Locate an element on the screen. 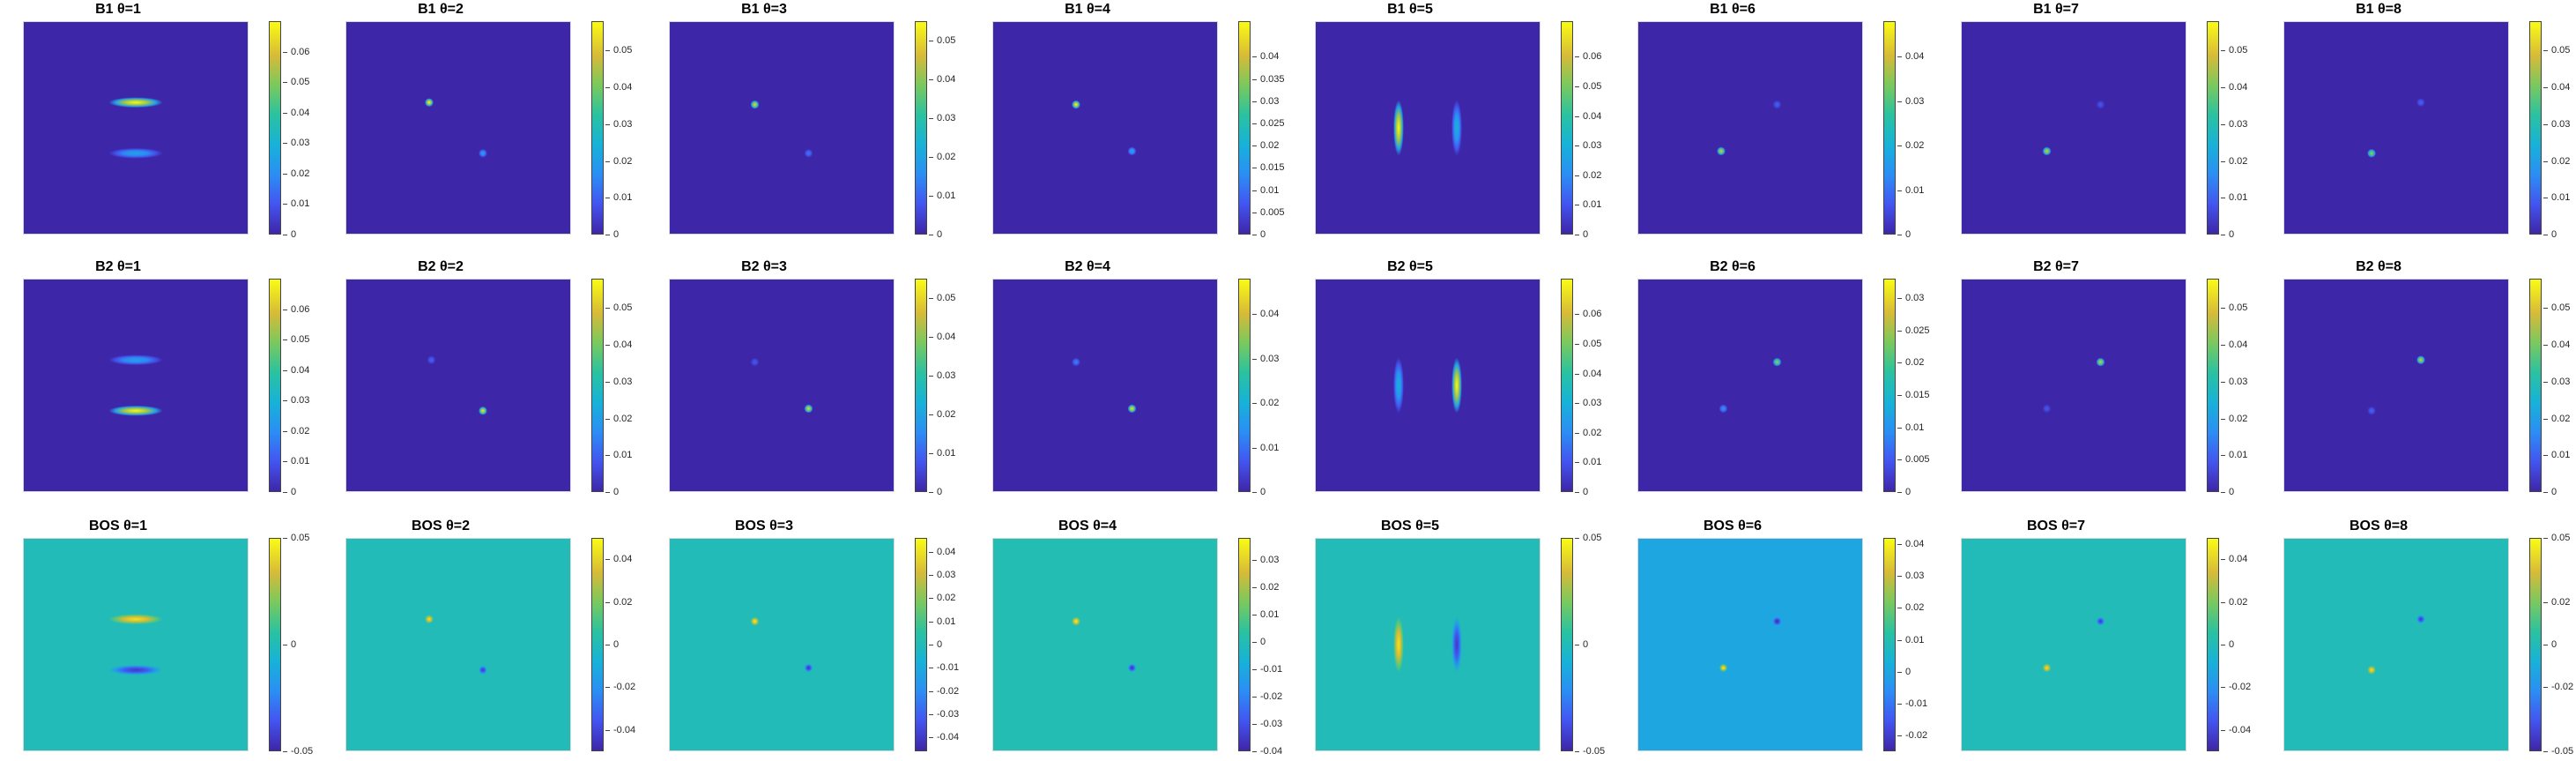 The height and width of the screenshot is (761, 2576). panel-b2-theta-4: B2 θ=4 0 0.01 0.02 0.03 0.04 is located at coordinates (1128, 381).